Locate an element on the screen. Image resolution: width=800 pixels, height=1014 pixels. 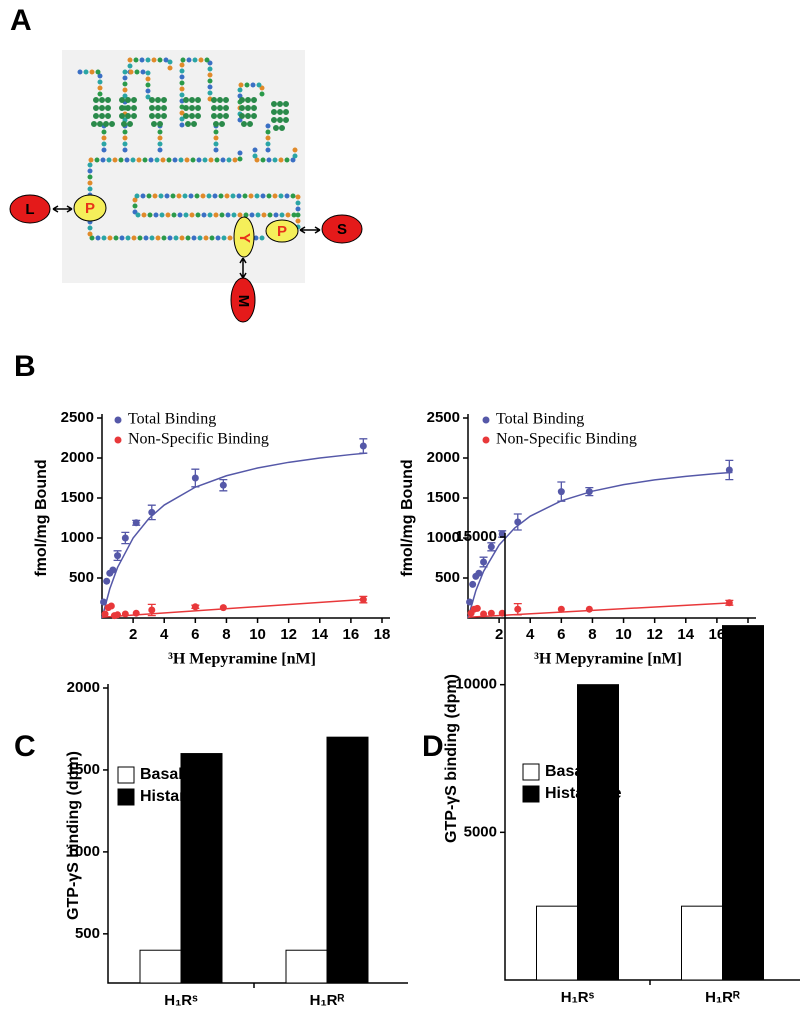
receptor-diagram: L P Y P S M is located at coordinates (186, 186).